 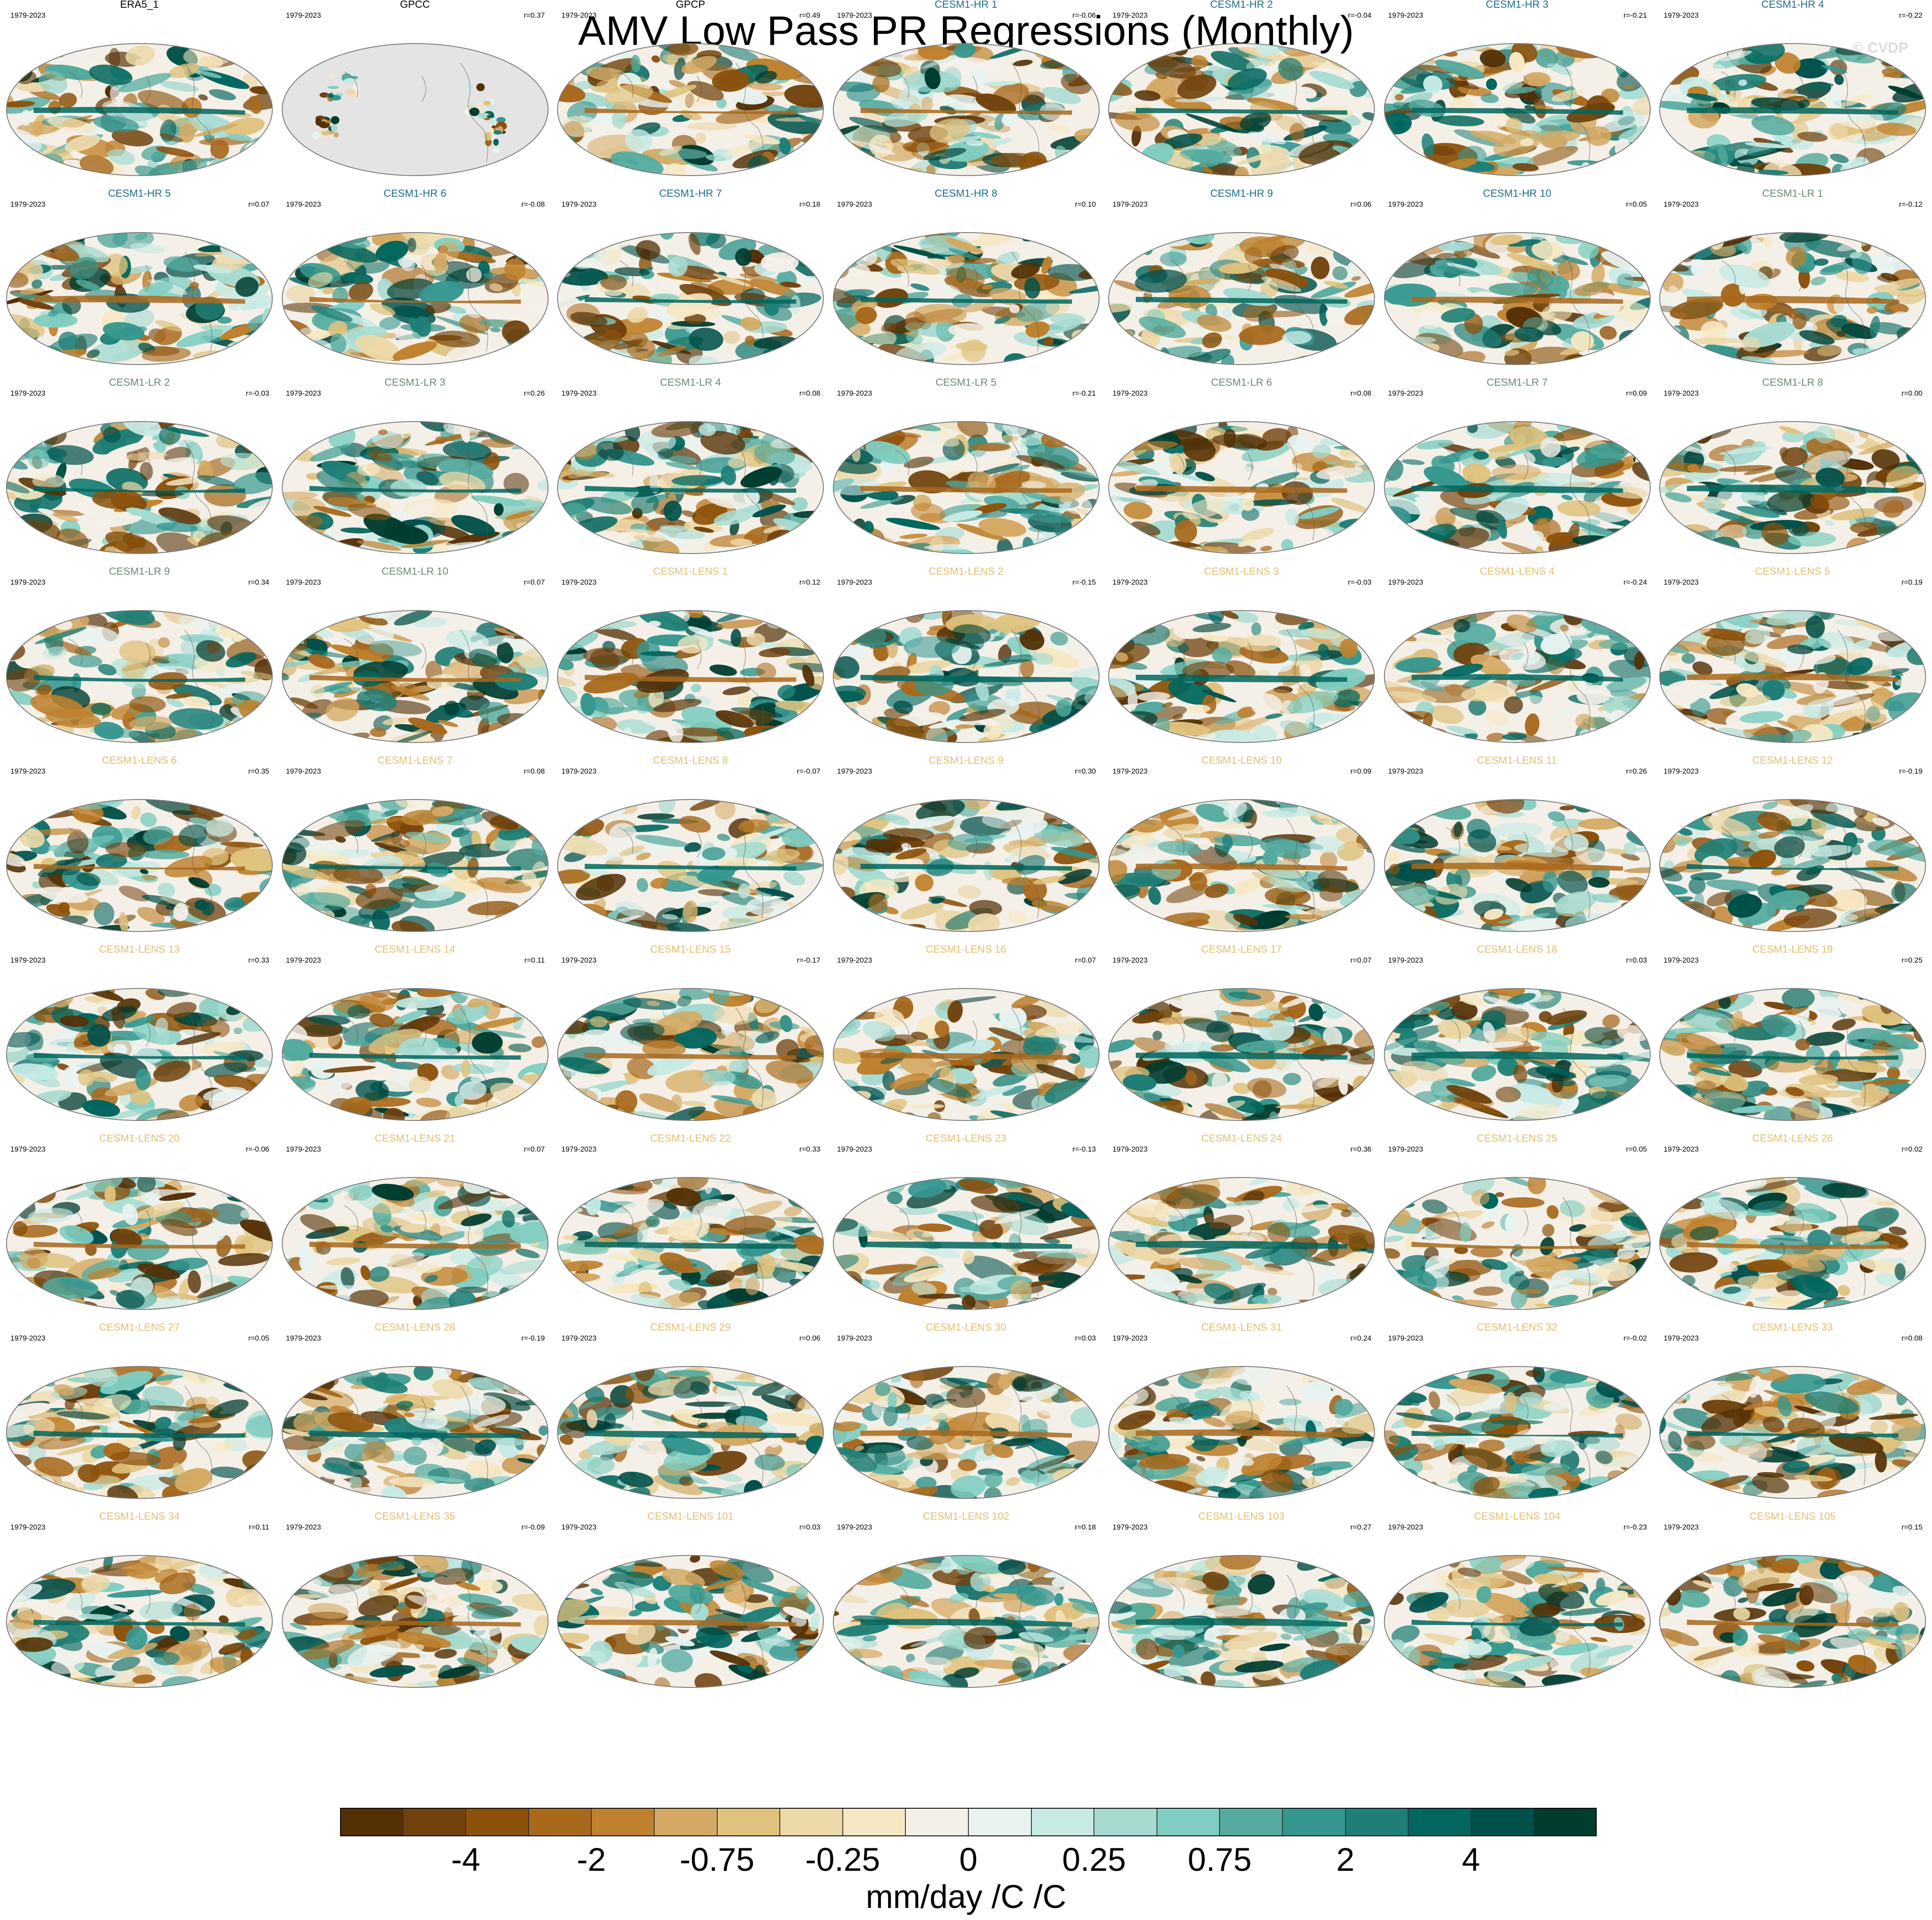 I want to click on map-panel: CESM1-LENS 12 1979-2023 r=-0.19, so click(x=1793, y=848).